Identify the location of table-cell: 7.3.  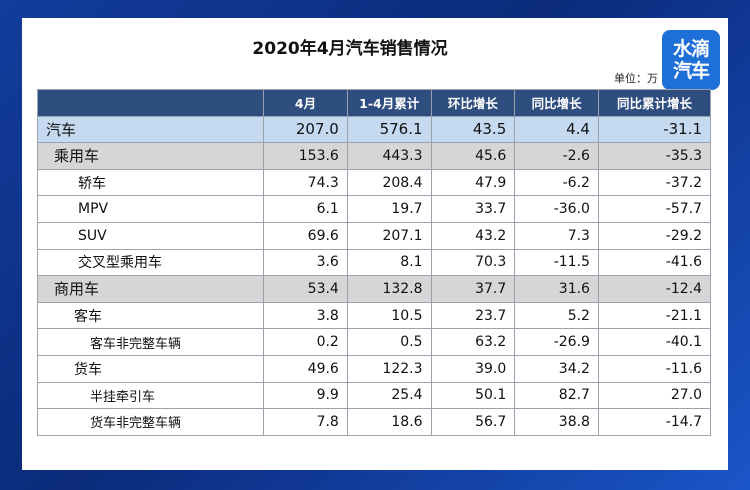
(556, 235).